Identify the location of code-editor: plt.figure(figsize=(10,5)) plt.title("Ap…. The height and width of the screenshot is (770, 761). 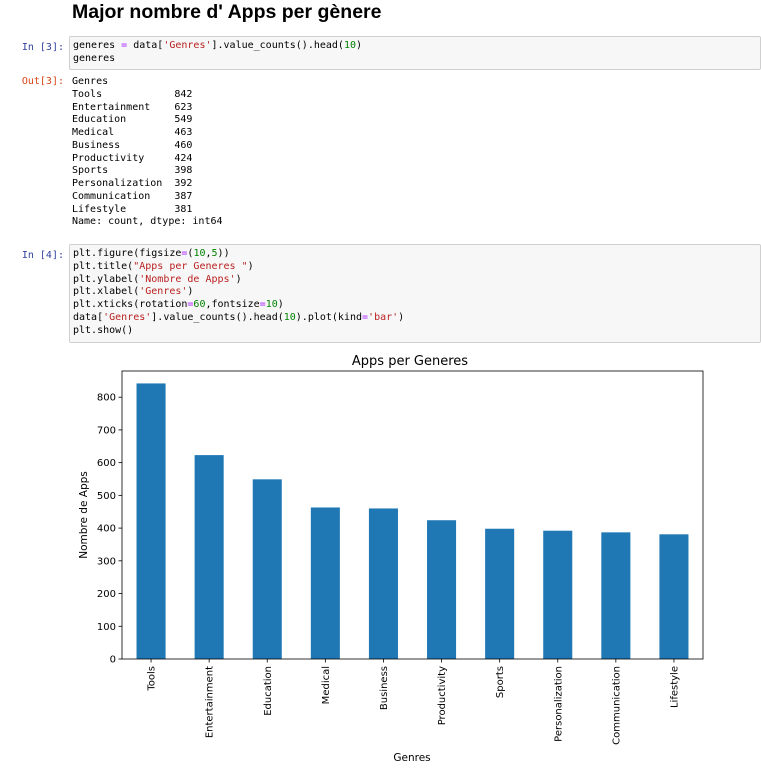
(238, 292).